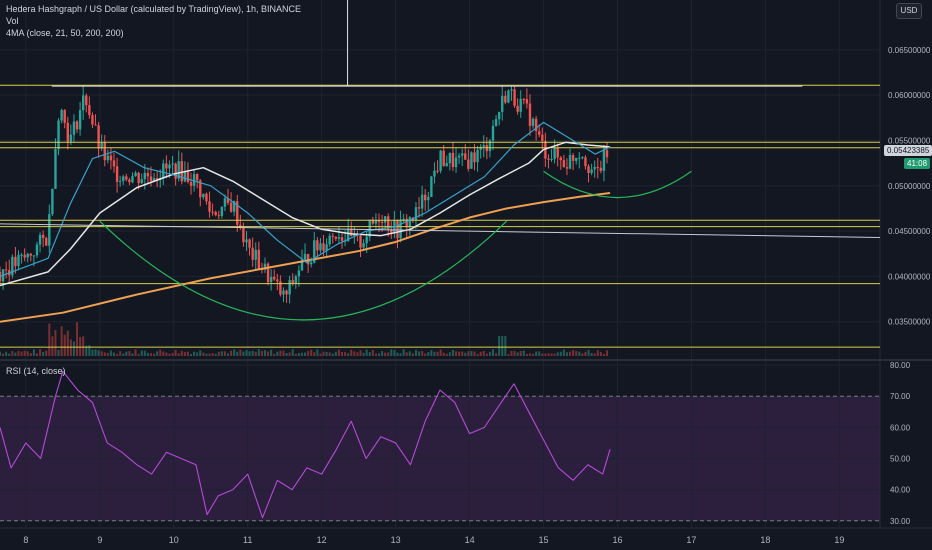 The height and width of the screenshot is (550, 932). What do you see at coordinates (909, 11) in the screenshot?
I see `currency-button: USD` at bounding box center [909, 11].